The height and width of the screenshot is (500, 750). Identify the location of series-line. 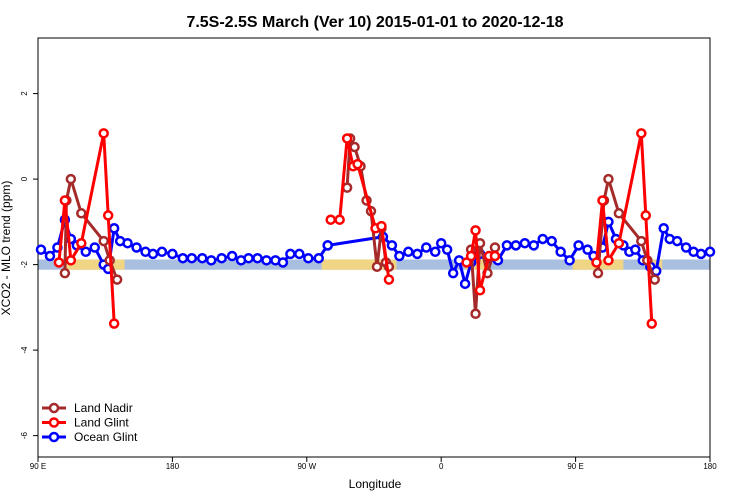
(624, 228).